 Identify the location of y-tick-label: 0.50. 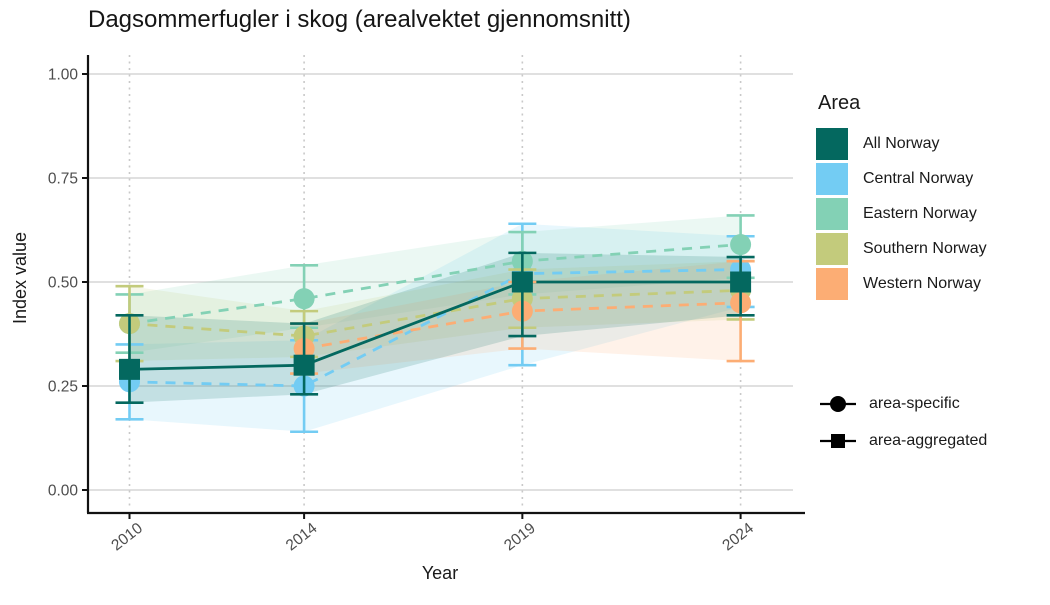
(63, 283).